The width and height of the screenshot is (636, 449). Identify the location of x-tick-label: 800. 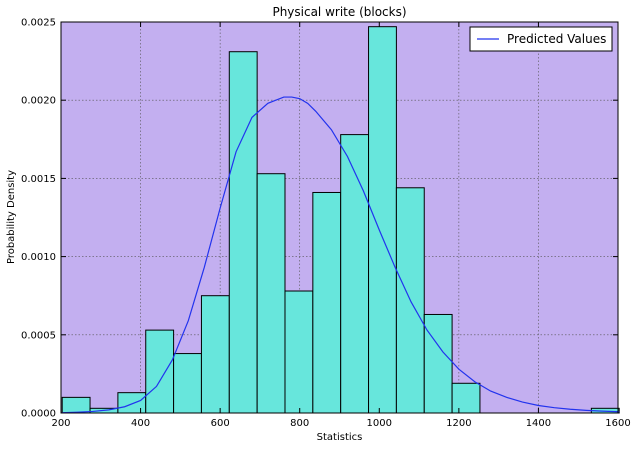
(299, 423).